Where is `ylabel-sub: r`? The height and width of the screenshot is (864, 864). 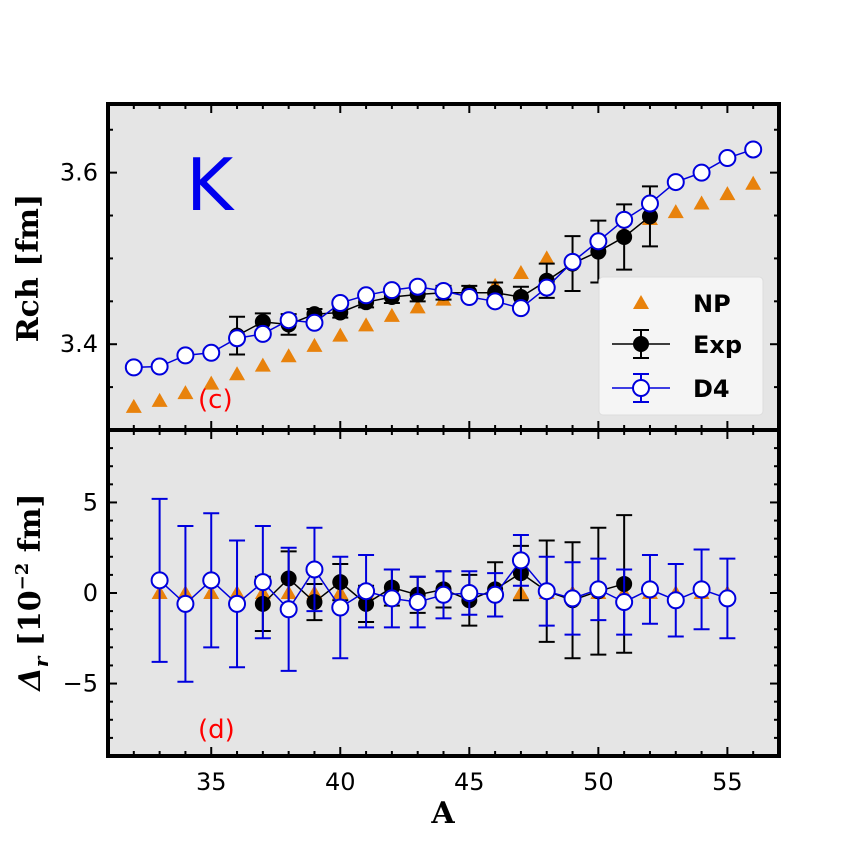 ylabel-sub: r is located at coordinates (41, 661).